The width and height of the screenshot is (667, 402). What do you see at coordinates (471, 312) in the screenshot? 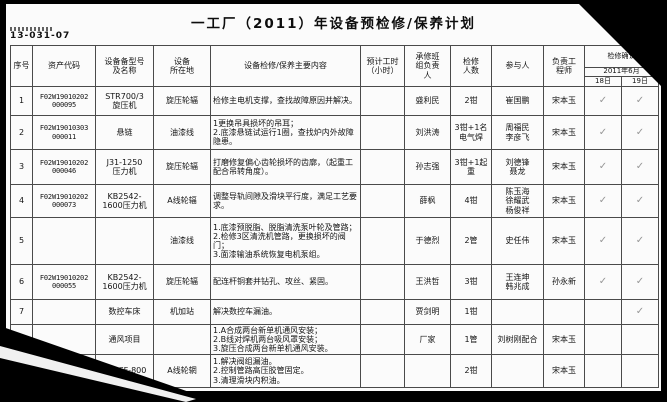
I see `cell-people-count: 1钳` at bounding box center [471, 312].